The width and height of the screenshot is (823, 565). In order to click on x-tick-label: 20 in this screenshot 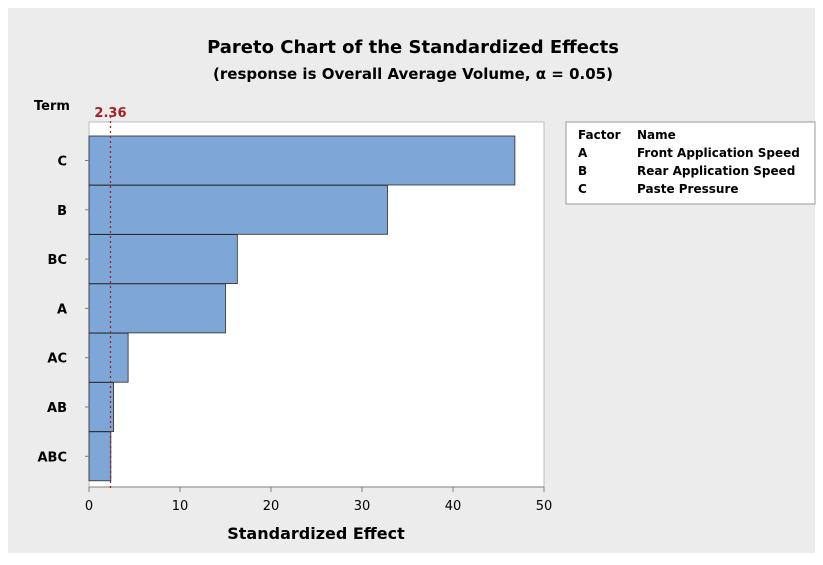, I will do `click(271, 506)`.